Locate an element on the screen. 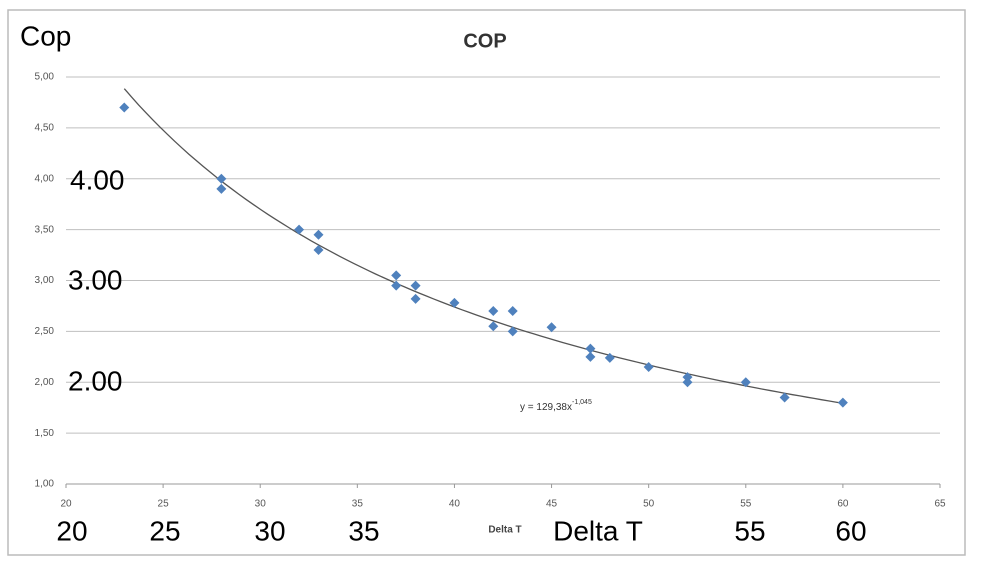 The image size is (1000, 580). x-tick-label: 30 is located at coordinates (261, 504).